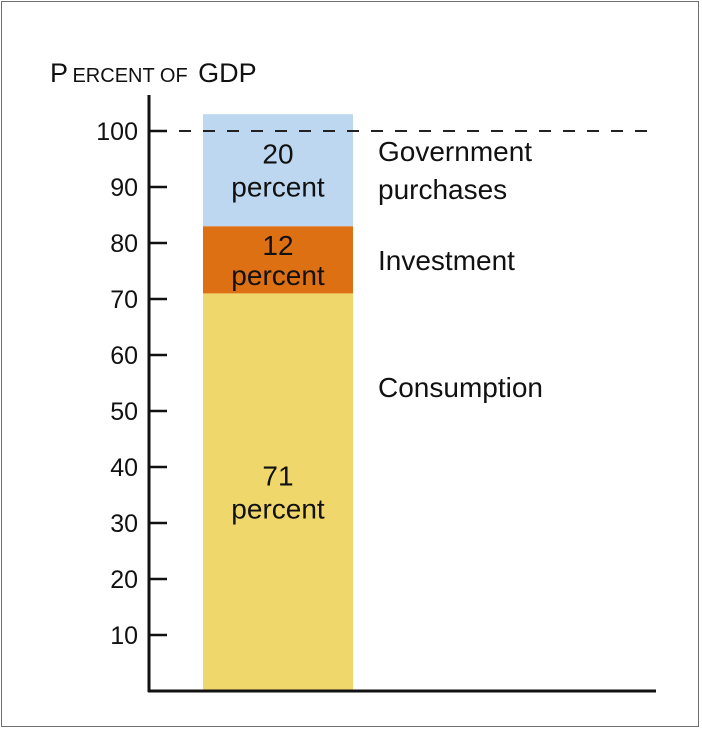 The height and width of the screenshot is (730, 702). I want to click on y-tick-label-100: 100, so click(117, 132).